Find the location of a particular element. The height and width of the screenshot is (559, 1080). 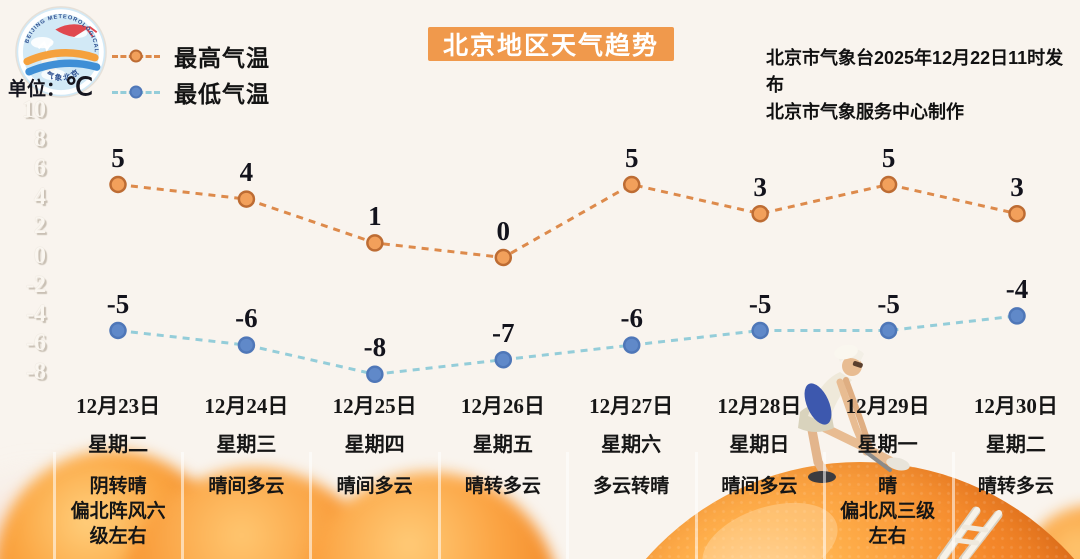

low-temp-marker-icon is located at coordinates (136, 92).